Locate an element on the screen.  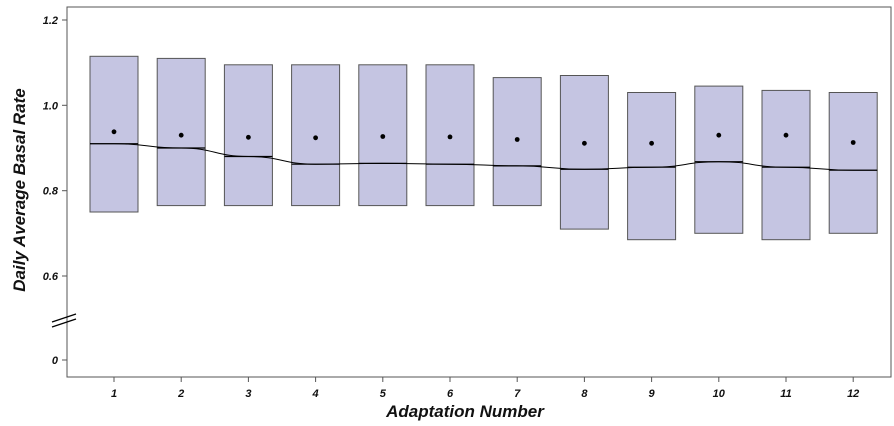
axis-break-marker is located at coordinates (64, 320).